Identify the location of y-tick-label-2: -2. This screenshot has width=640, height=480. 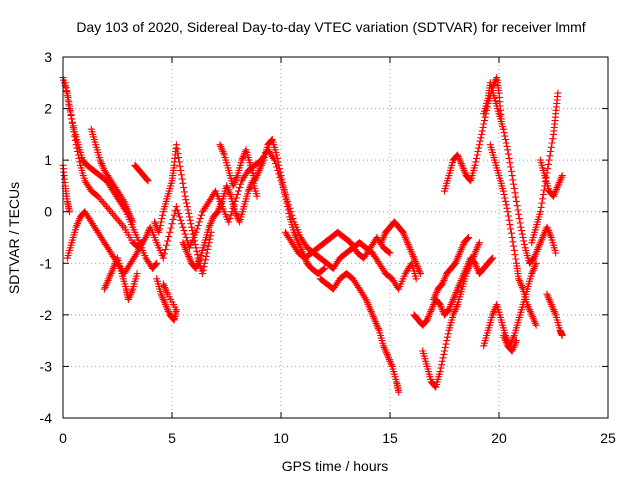
(46, 315).